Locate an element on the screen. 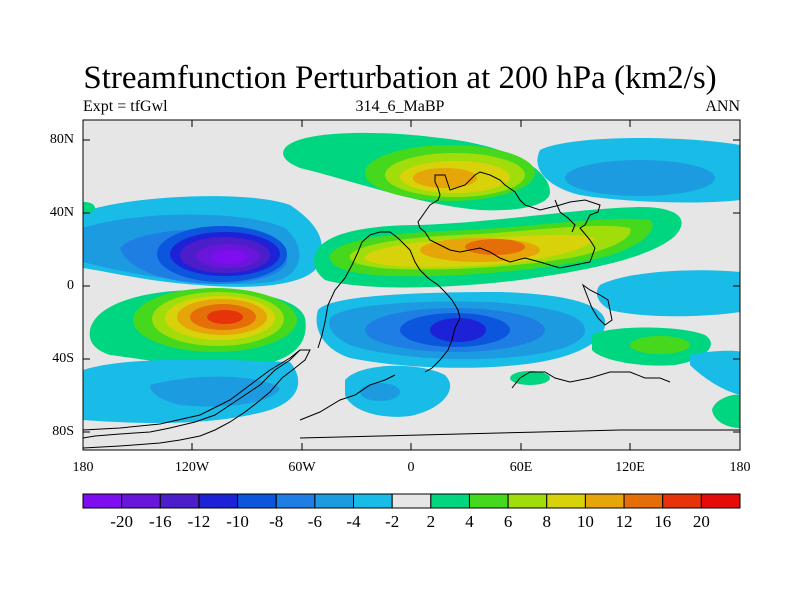  lat-label-0: 0 is located at coordinates (70, 285).